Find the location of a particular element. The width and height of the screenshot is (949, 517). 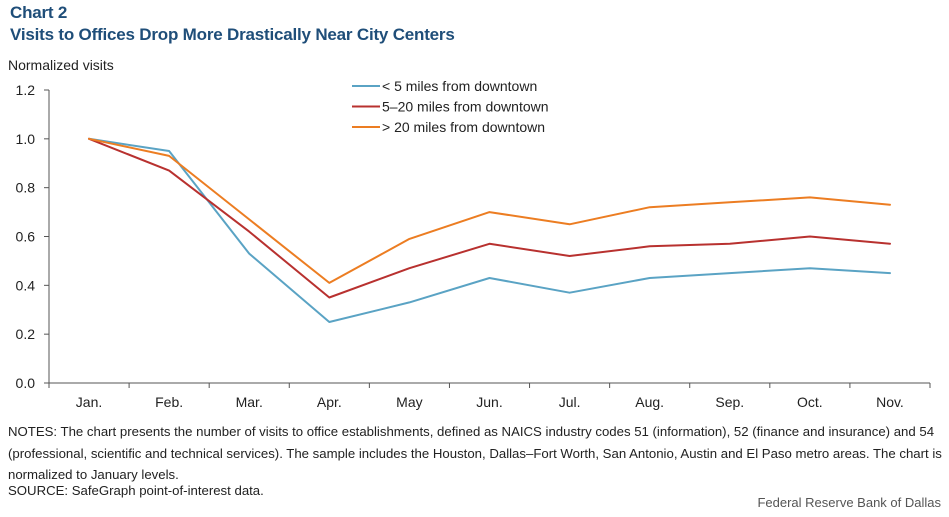

legend-label: > 20 miles from downtown is located at coordinates (463, 127).